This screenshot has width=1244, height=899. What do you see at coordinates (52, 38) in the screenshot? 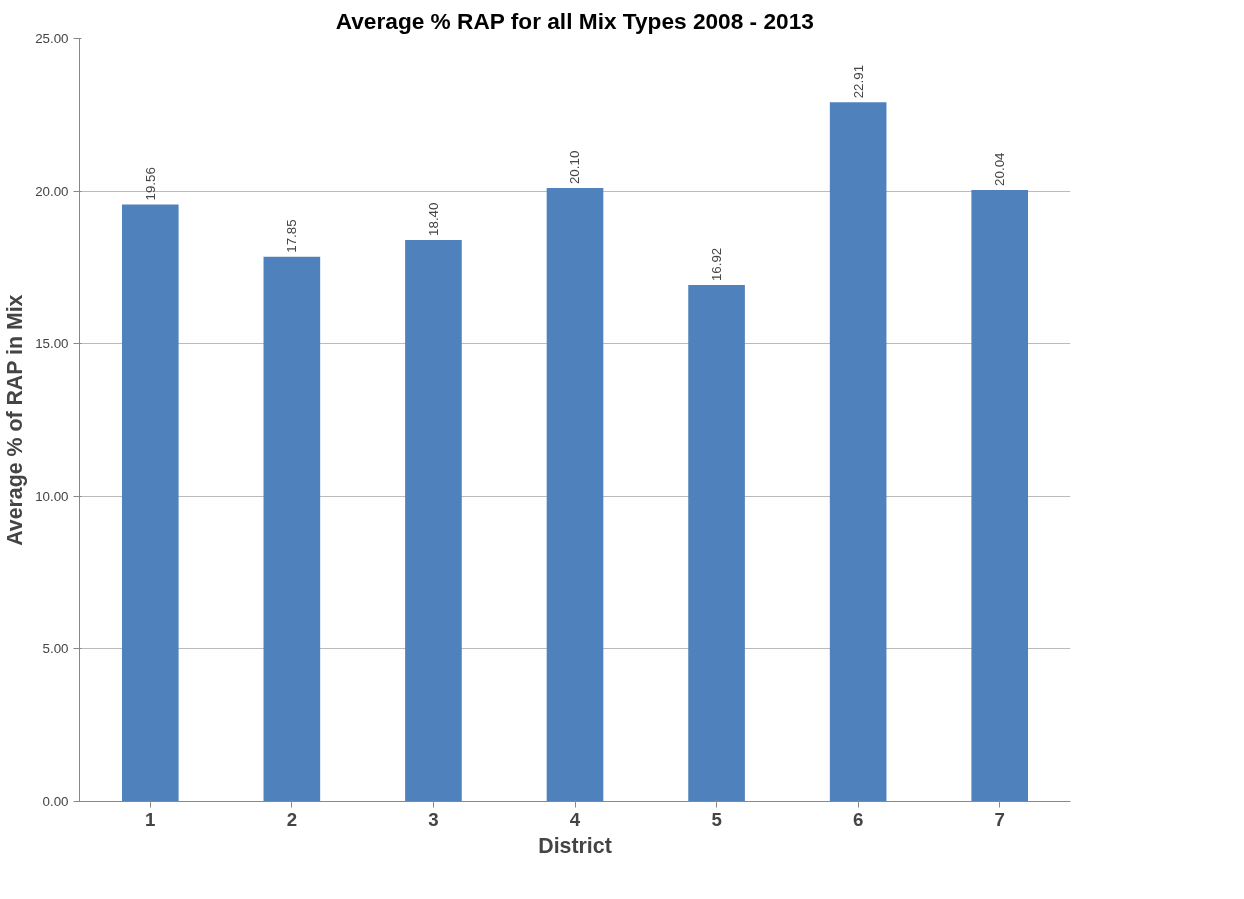
I see `y-tick-label: 25.00` at bounding box center [52, 38].